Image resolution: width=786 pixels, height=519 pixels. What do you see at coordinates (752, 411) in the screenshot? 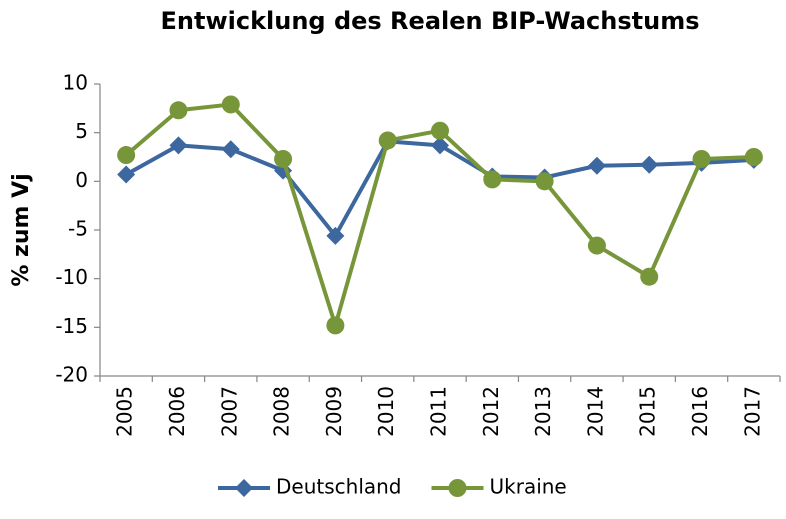
I see `x-tick-label: 2017` at bounding box center [752, 411].